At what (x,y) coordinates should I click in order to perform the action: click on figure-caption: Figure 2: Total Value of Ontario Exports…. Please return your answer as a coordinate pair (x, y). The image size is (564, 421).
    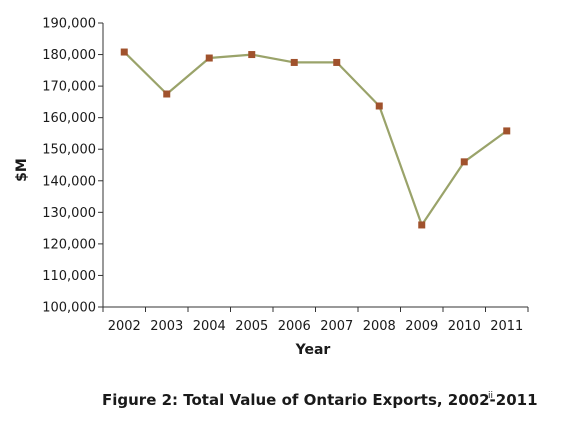
    Looking at the image, I should click on (320, 400).